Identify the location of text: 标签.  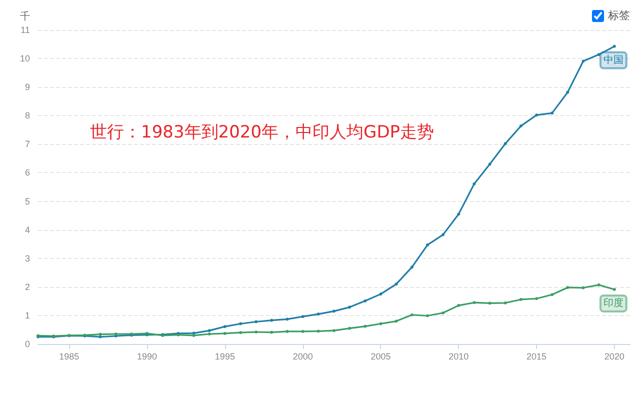
(619, 15).